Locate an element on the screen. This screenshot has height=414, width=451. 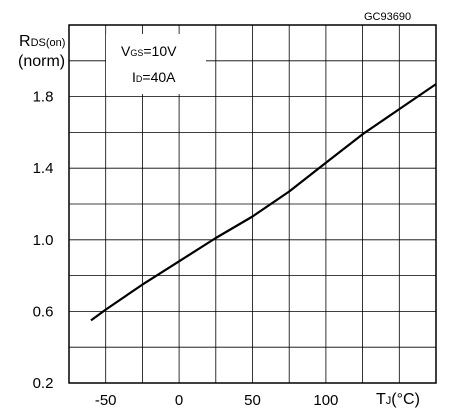
y-tick-labels: 0.2 0.6 1.0 1.4 1.8 is located at coordinates (43, 240).